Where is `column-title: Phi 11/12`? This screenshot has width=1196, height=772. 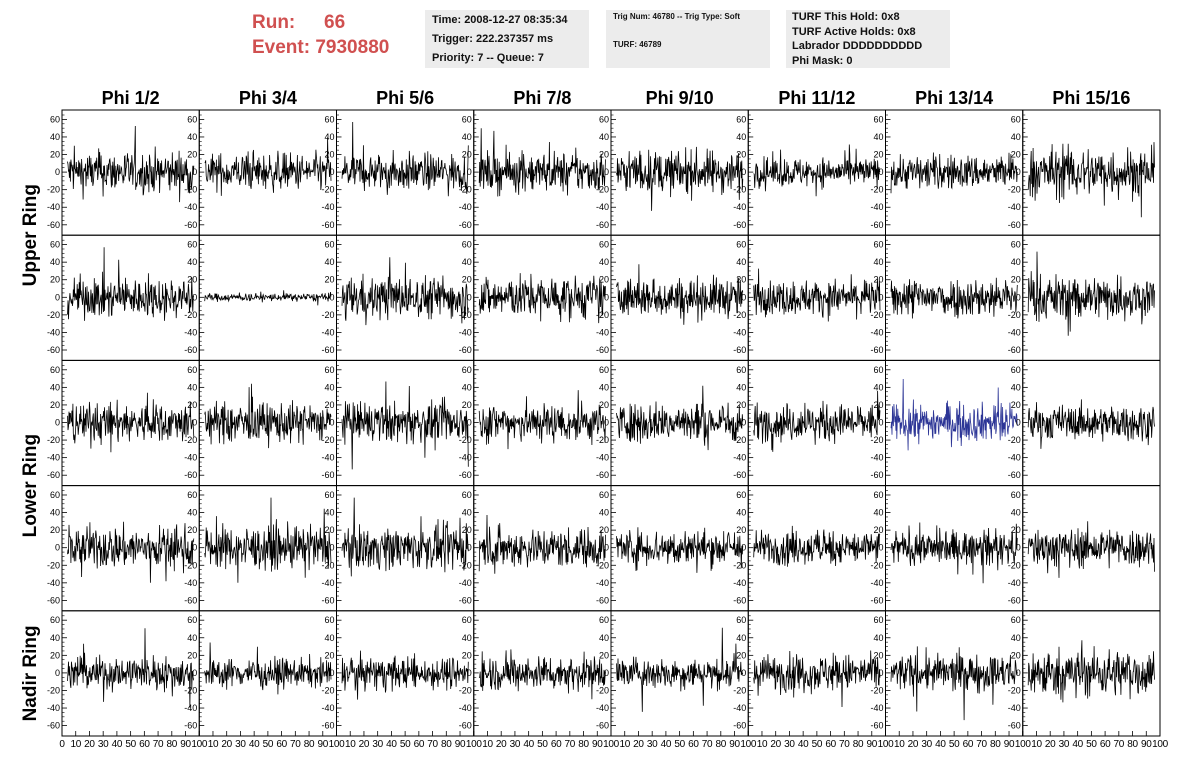
column-title: Phi 11/12 is located at coordinates (816, 98).